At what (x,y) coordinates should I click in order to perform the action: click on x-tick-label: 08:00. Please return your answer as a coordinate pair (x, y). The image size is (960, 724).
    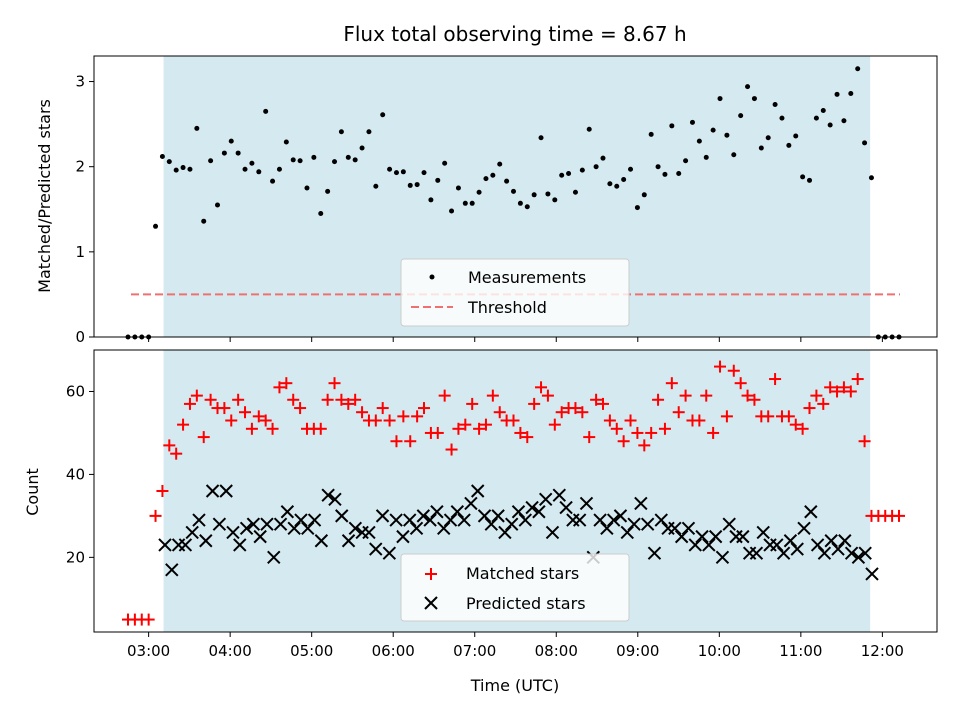
    Looking at the image, I should click on (556, 651).